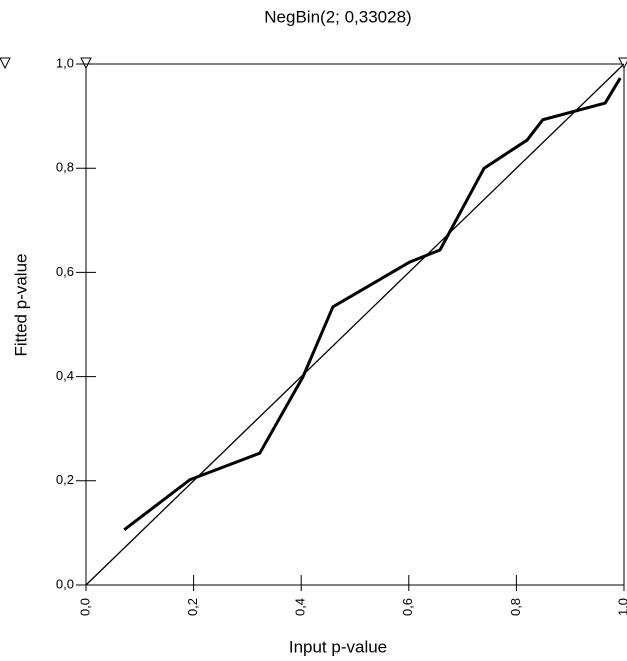 This screenshot has width=627, height=661. What do you see at coordinates (337, 16) in the screenshot?
I see `chart-title: NegBin(2; 0,33028)` at bounding box center [337, 16].